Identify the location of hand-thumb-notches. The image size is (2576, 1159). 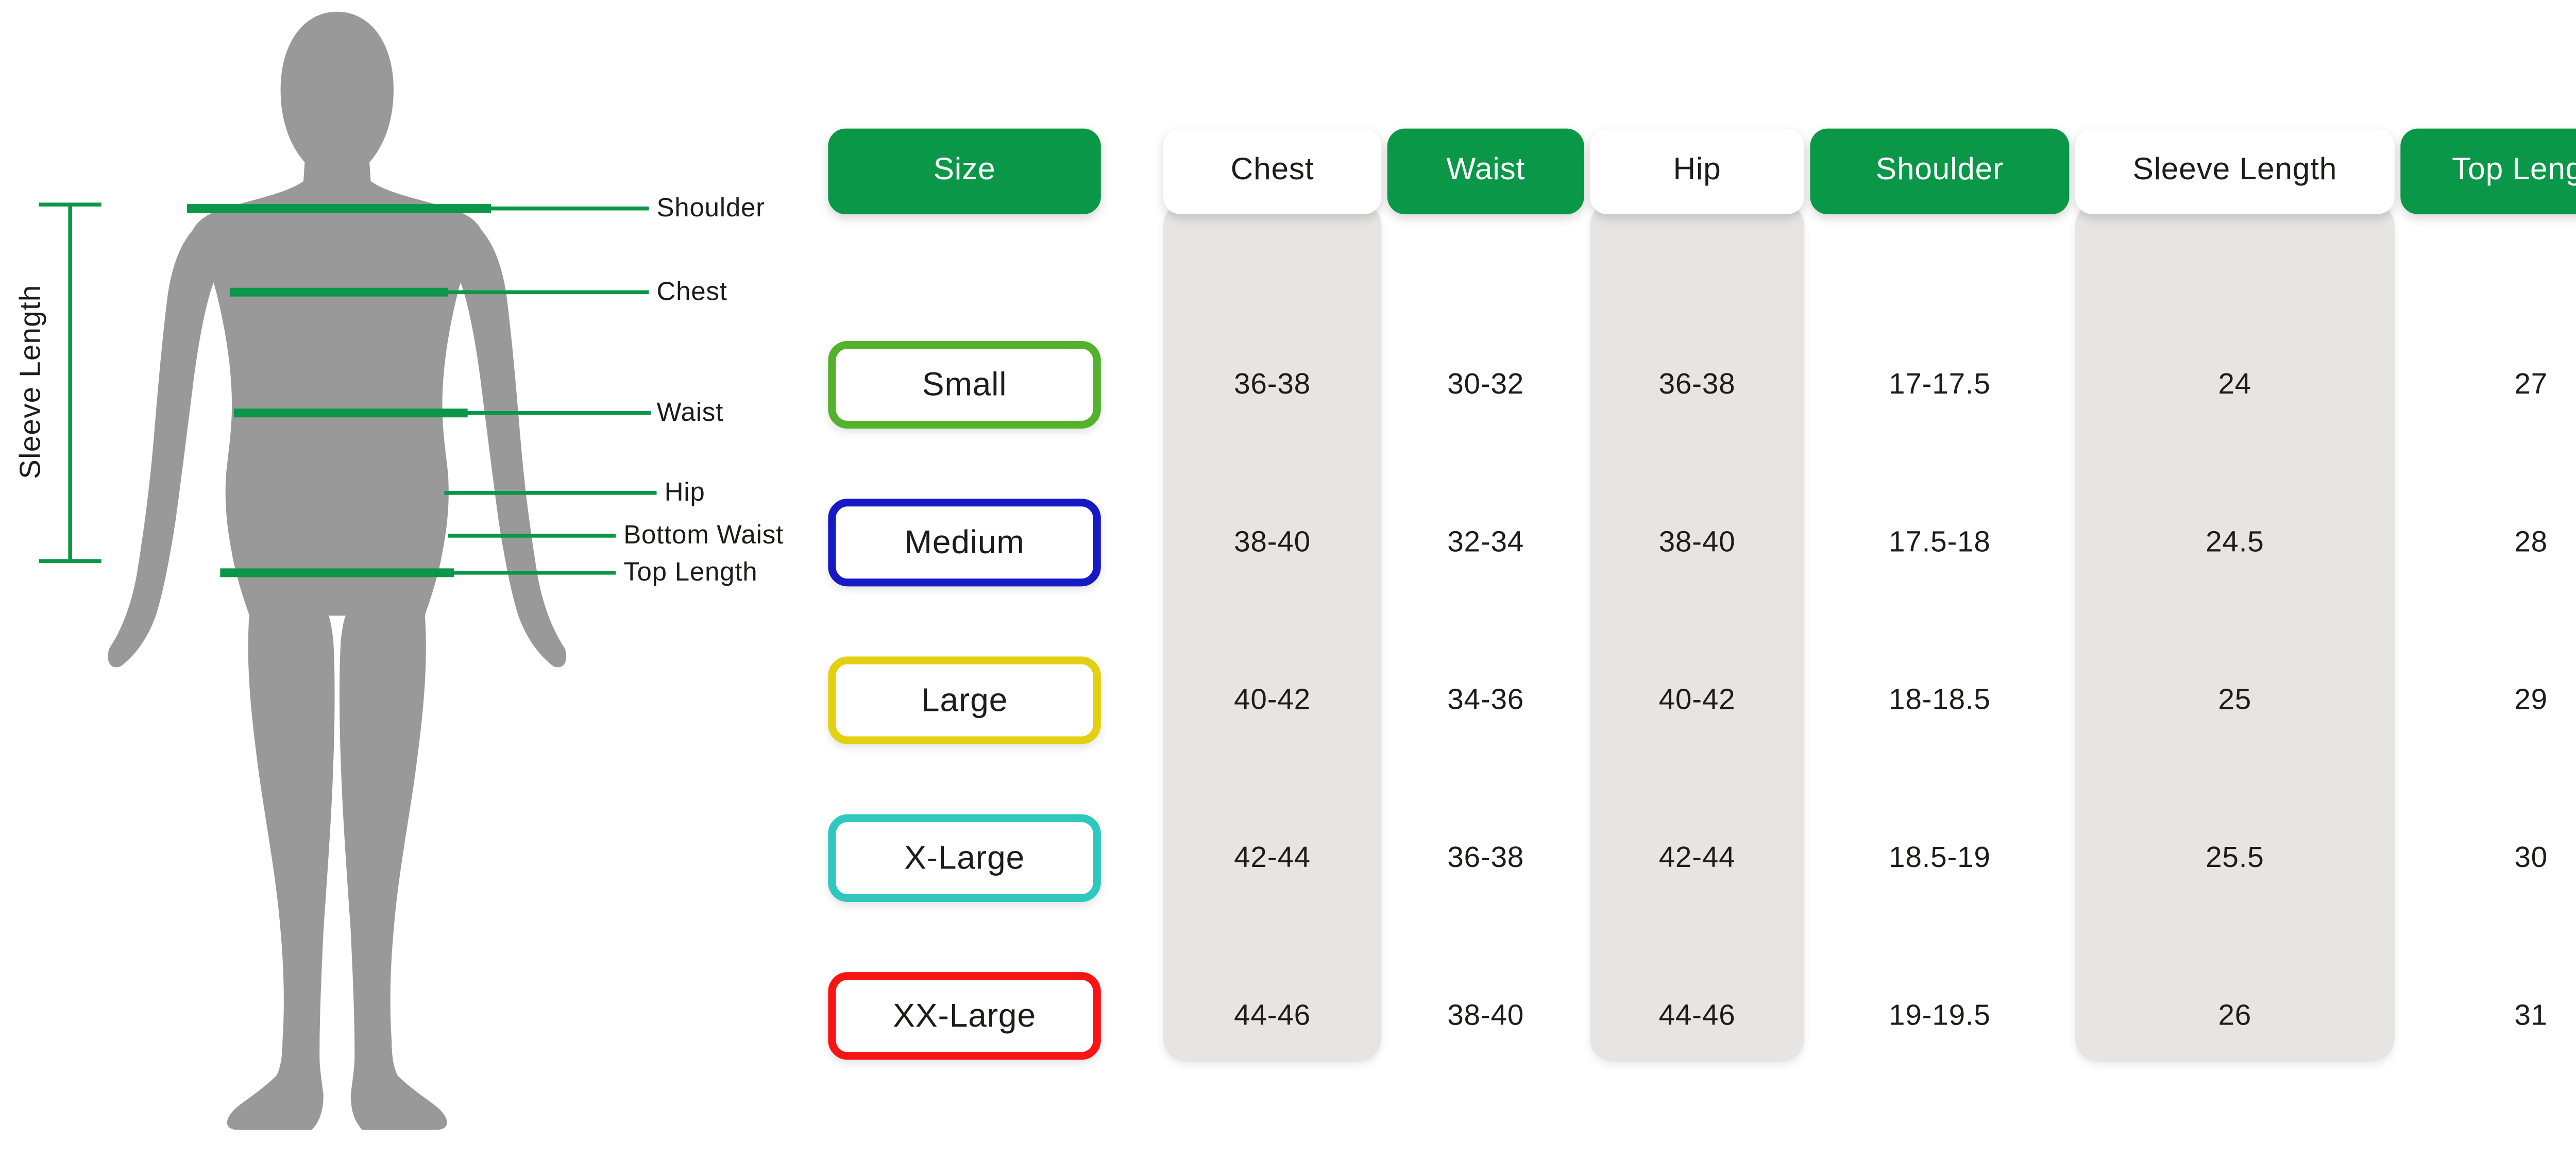
(337, 612).